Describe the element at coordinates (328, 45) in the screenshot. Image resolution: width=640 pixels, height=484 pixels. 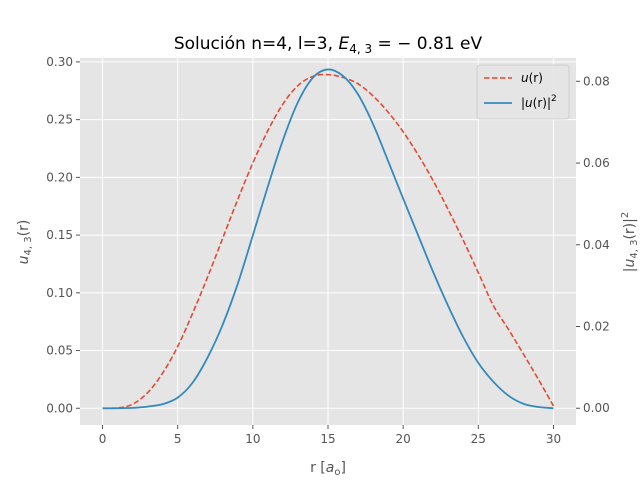
I see `chart-title: Solución n=4, l=3, E4, 3 = − 0.81 eV` at that location.